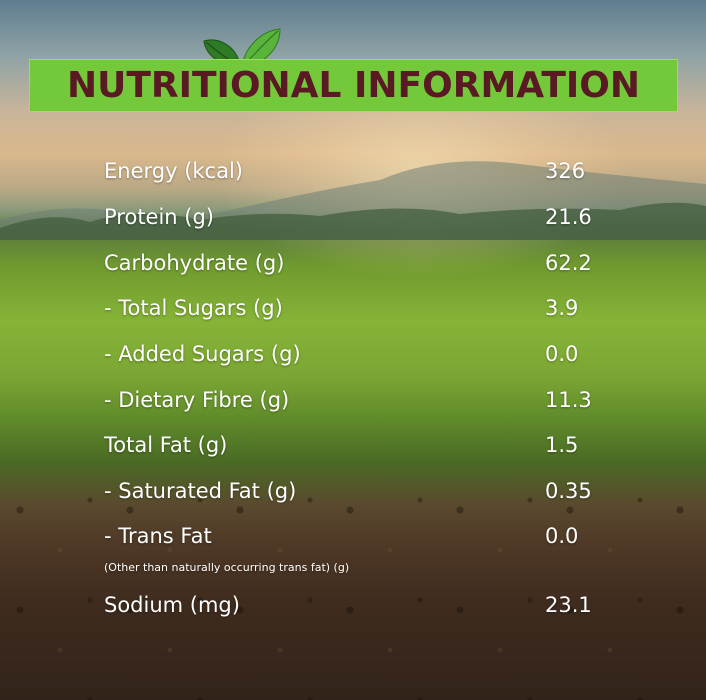 Image resolution: width=706 pixels, height=700 pixels. What do you see at coordinates (568, 217) in the screenshot?
I see `nutrient-value: 21.6` at bounding box center [568, 217].